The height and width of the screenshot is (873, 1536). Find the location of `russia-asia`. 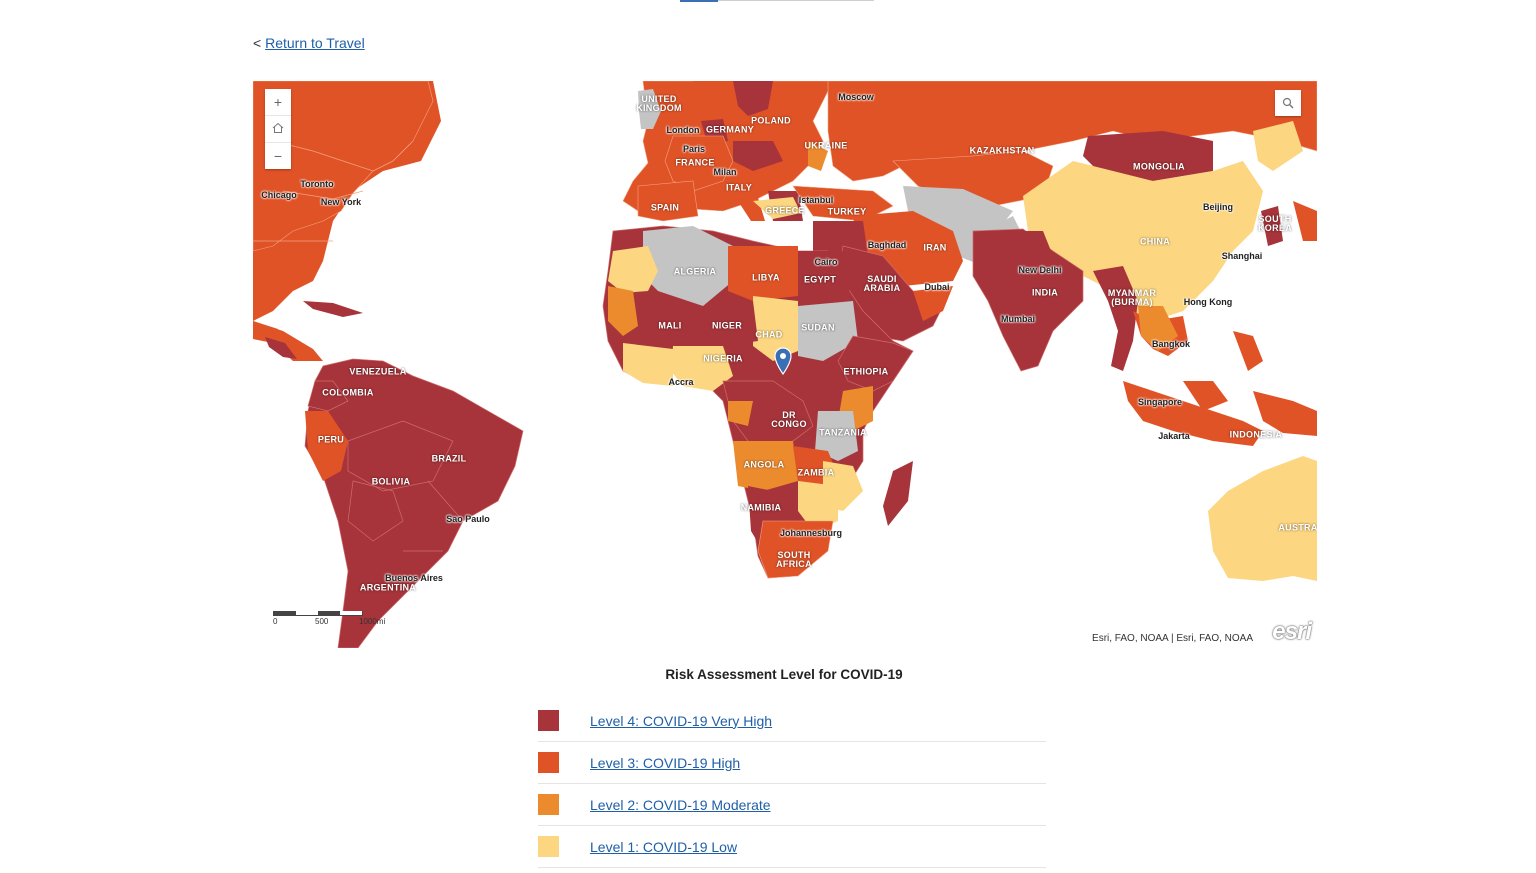

russia-asia is located at coordinates (1065, 226).